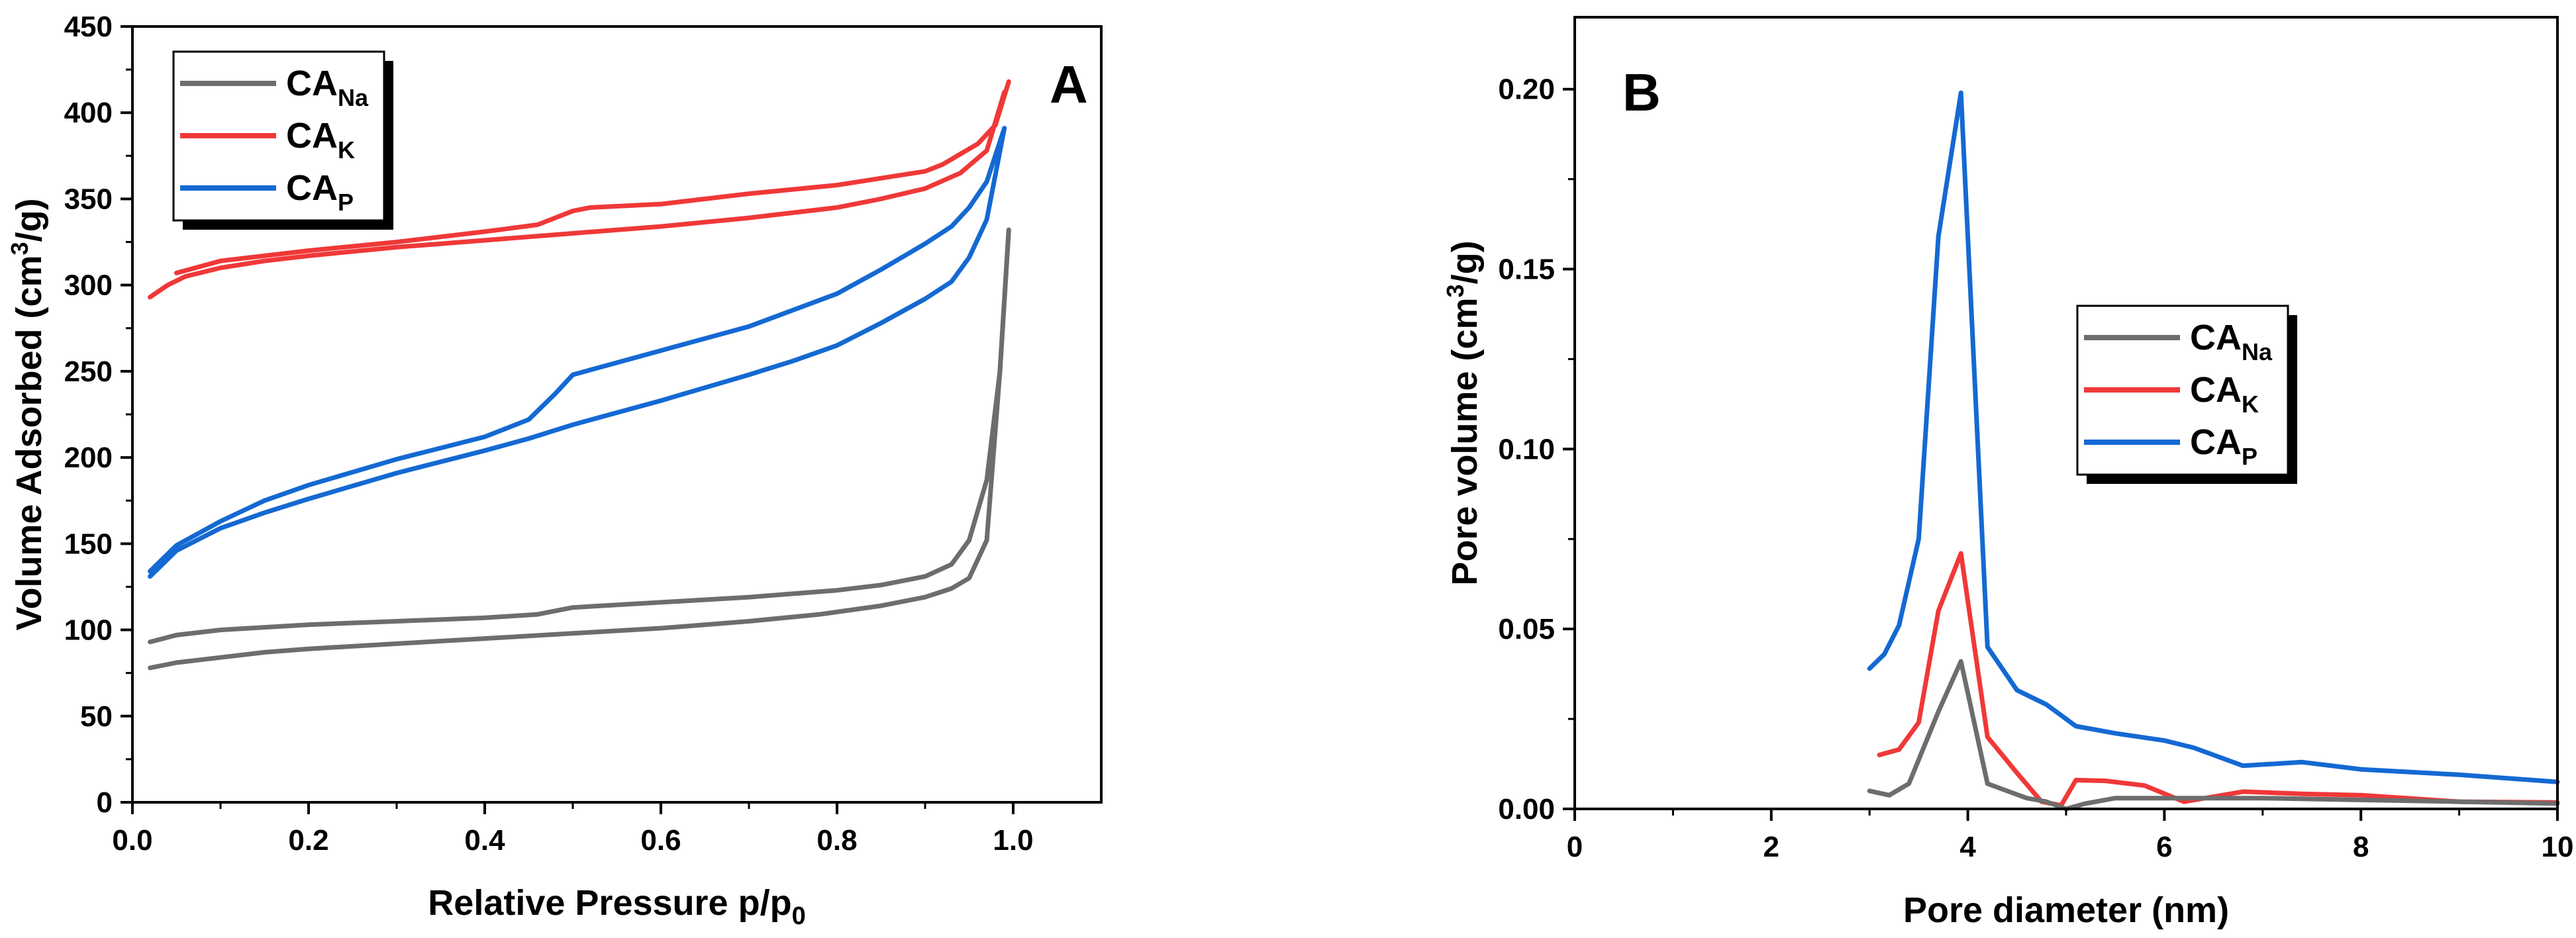  What do you see at coordinates (2558, 847) in the screenshot?
I see `x-tick-label: 10` at bounding box center [2558, 847].